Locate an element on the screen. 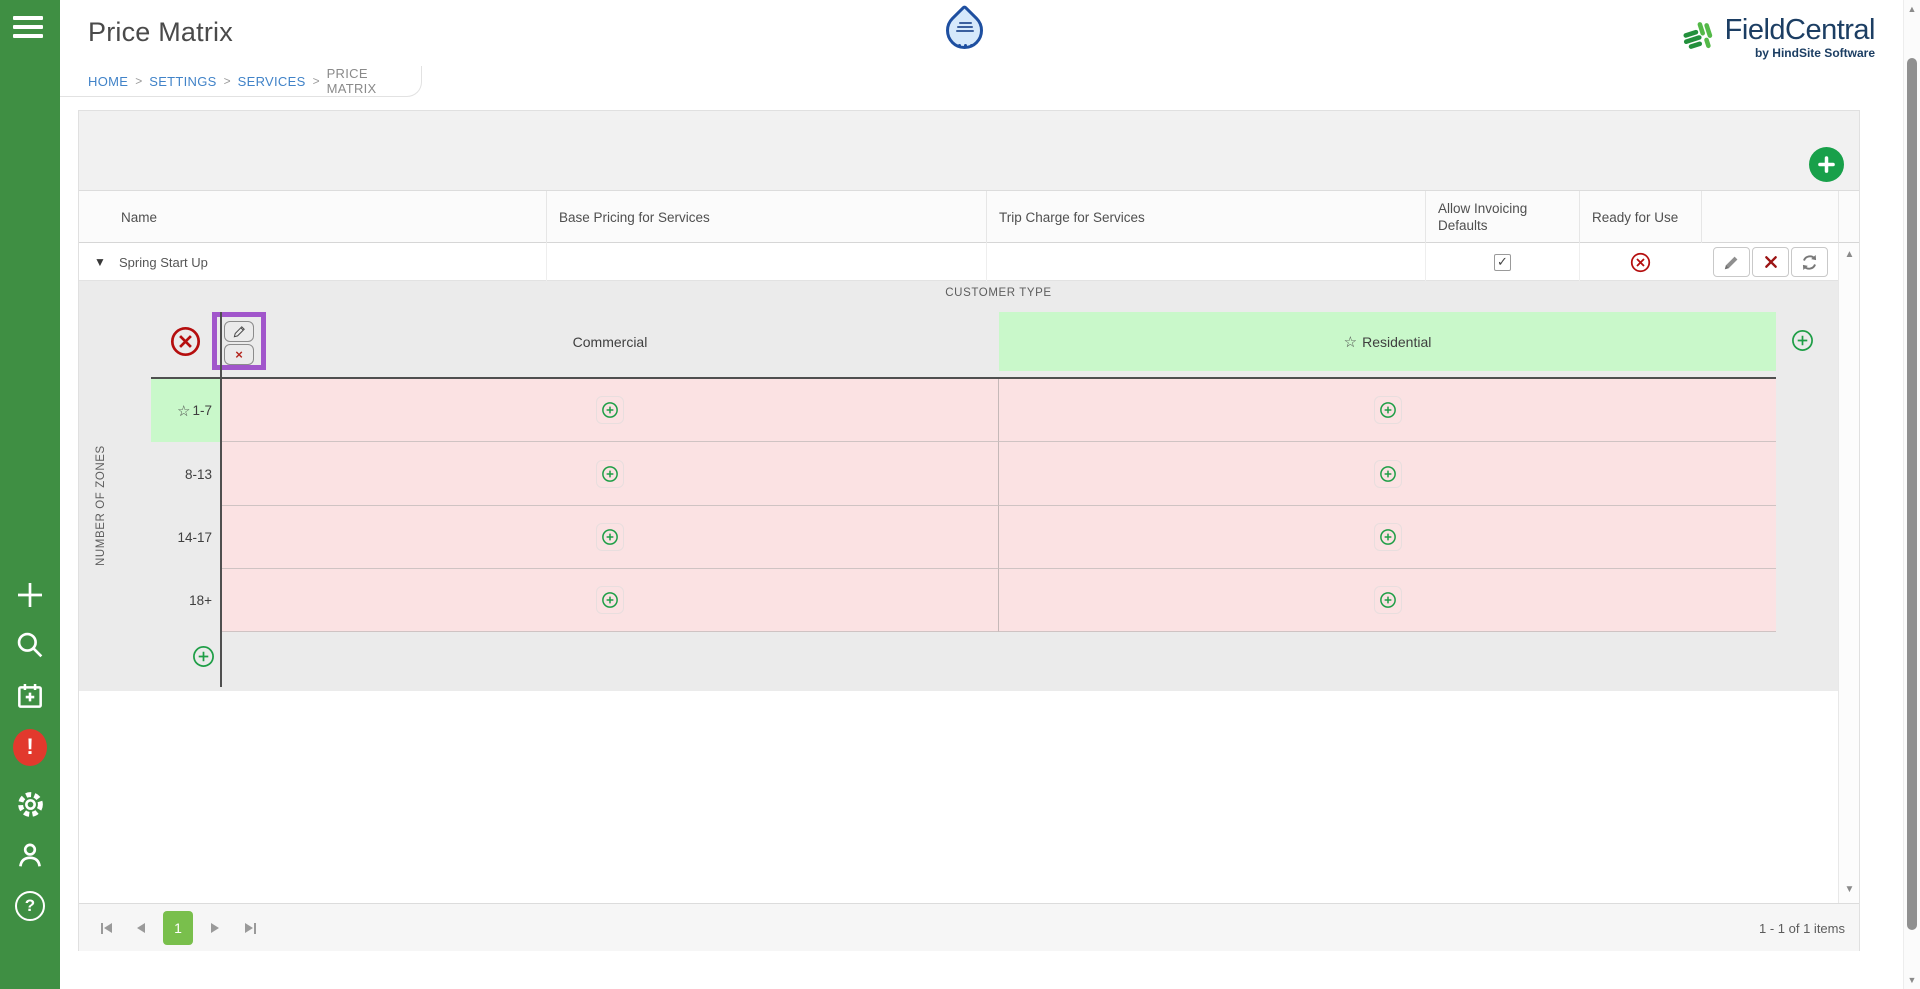 The height and width of the screenshot is (989, 1920). column-header-name: Name is located at coordinates (139, 217).